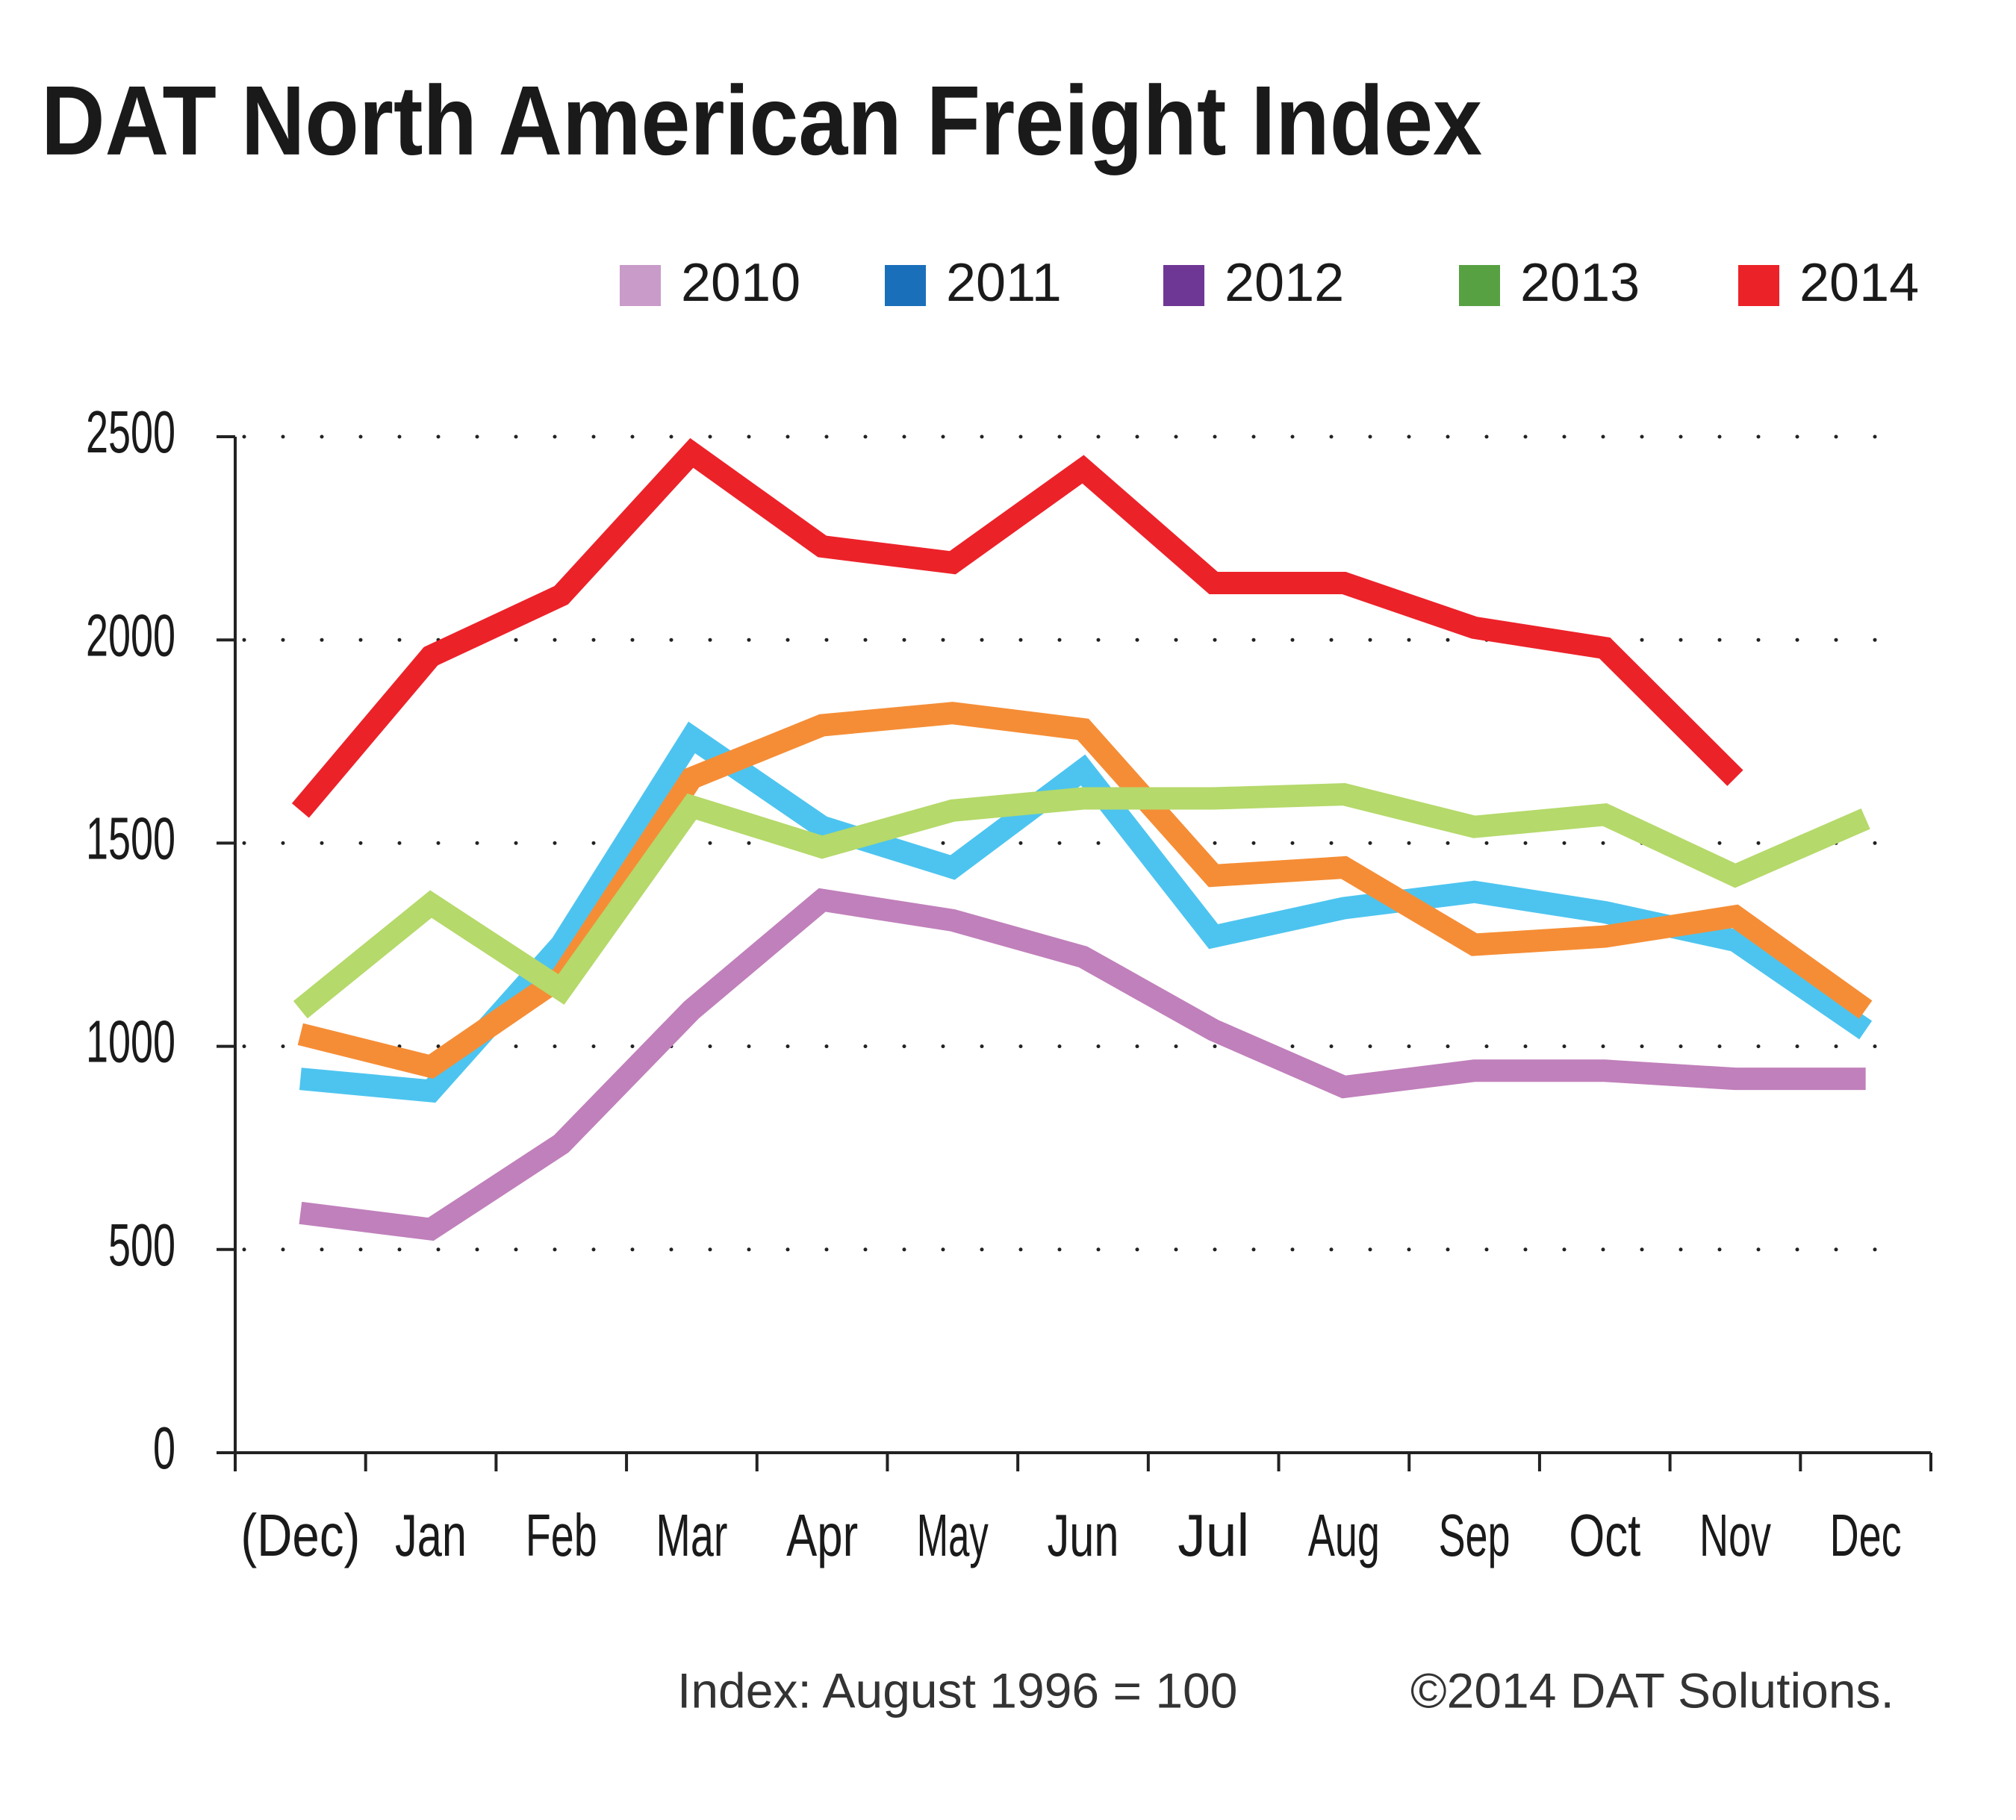 The width and height of the screenshot is (2016, 1820). What do you see at coordinates (1213, 1535) in the screenshot?
I see `x-tick-label: Jul` at bounding box center [1213, 1535].